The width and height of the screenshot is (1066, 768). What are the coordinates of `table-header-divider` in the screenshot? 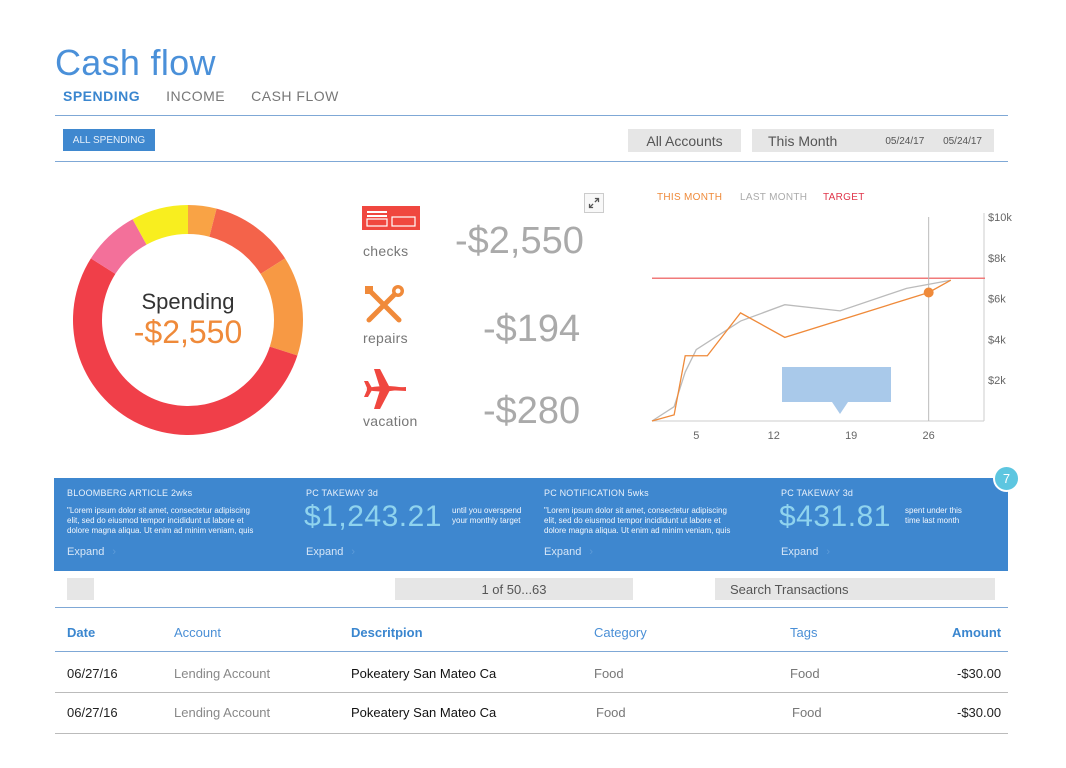 It's located at (531, 651).